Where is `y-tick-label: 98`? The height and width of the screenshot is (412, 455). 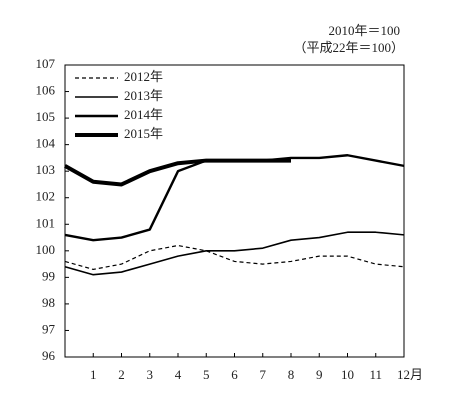 y-tick-label: 98 is located at coordinates (48, 302).